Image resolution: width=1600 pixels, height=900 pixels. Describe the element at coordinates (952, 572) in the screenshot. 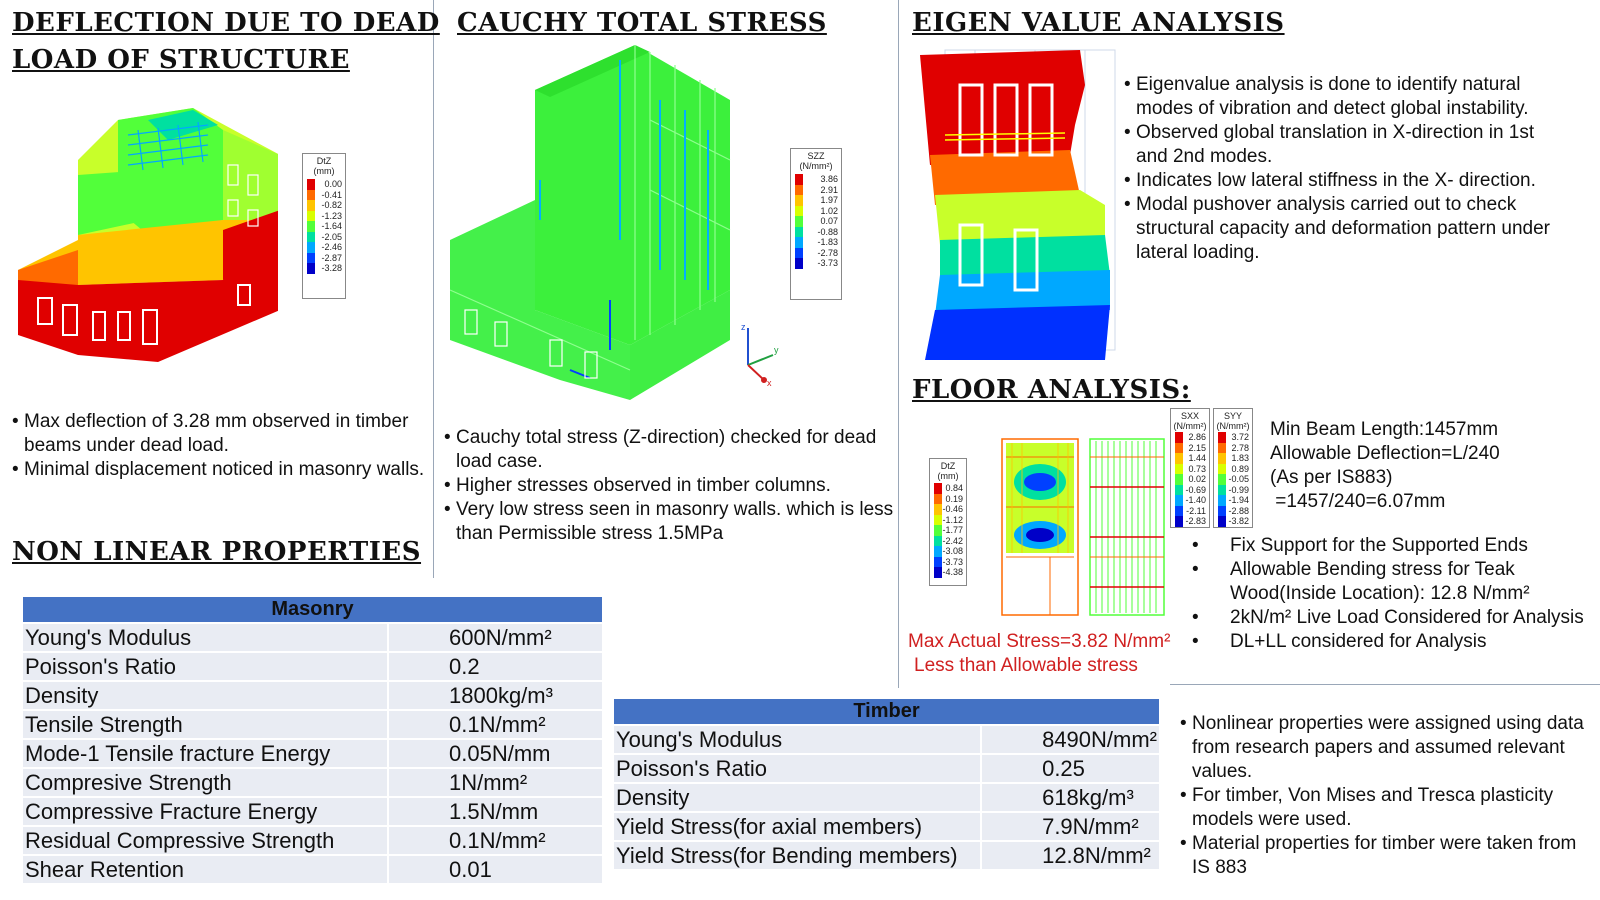

I see `legend-value: -4.38` at that location.